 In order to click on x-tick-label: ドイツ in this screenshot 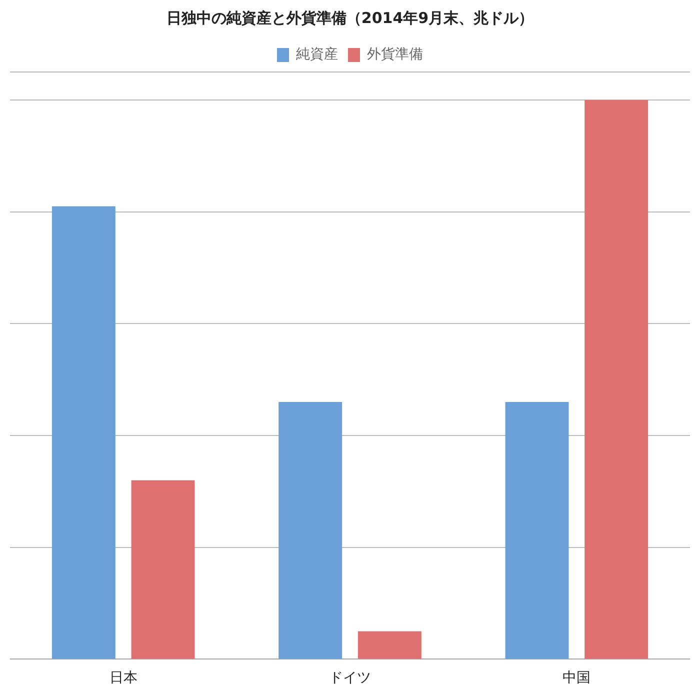, I will do `click(350, 678)`.